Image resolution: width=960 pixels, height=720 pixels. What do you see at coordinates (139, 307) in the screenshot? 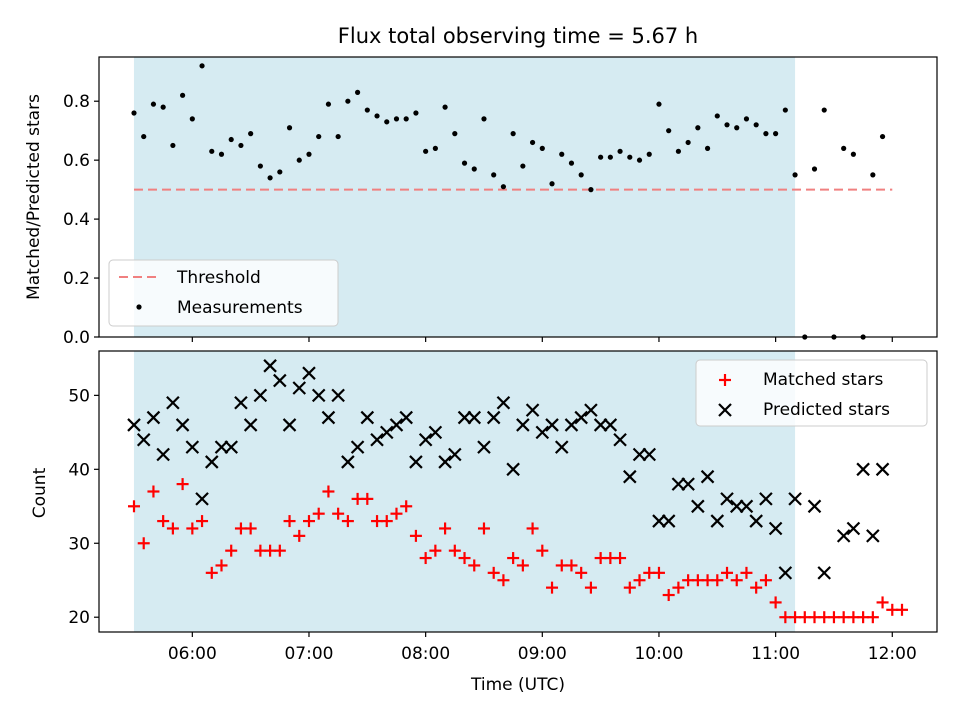
I see `legend-measurements-swatch` at bounding box center [139, 307].